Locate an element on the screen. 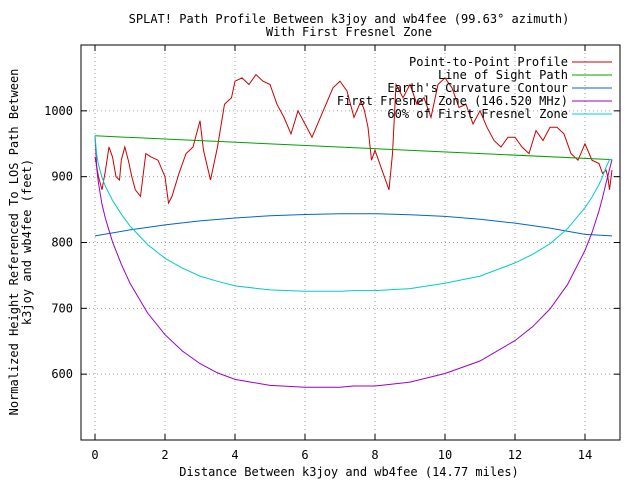  x-tick-label: 10 is located at coordinates (445, 455).